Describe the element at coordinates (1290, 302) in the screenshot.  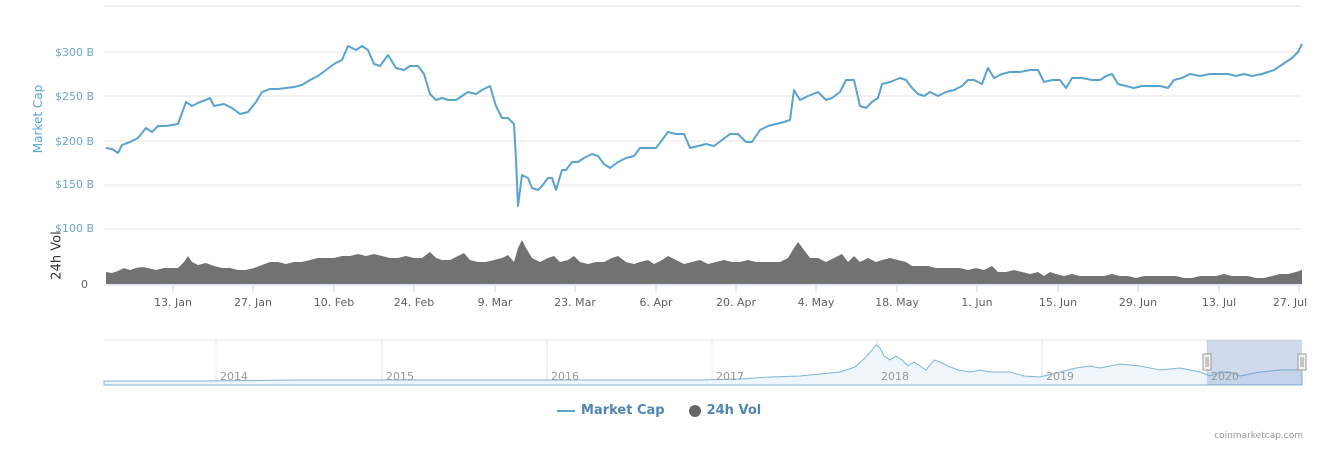
I see `x-tick: 27. Jul` at that location.